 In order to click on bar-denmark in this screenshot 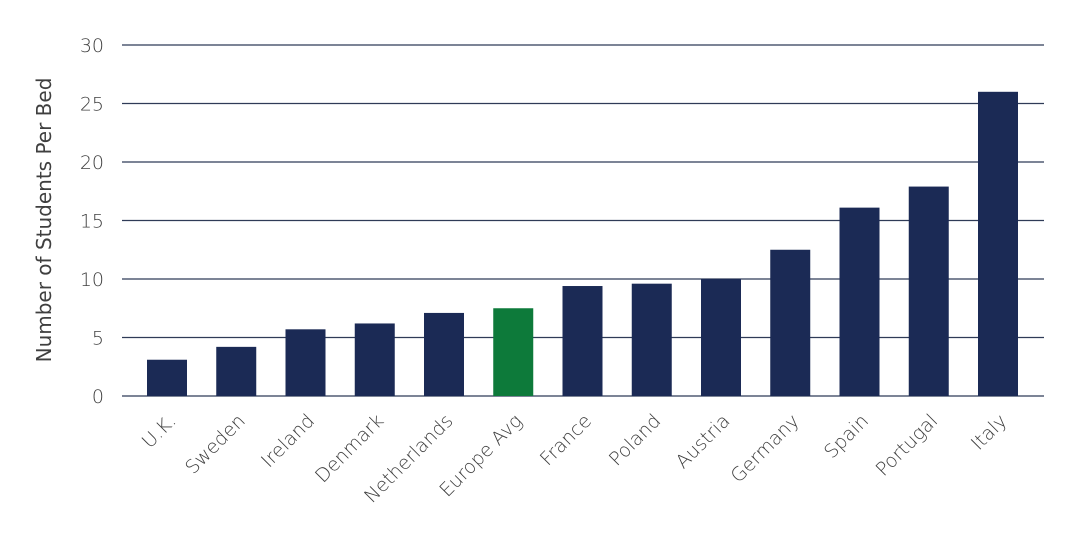, I will do `click(374, 359)`.